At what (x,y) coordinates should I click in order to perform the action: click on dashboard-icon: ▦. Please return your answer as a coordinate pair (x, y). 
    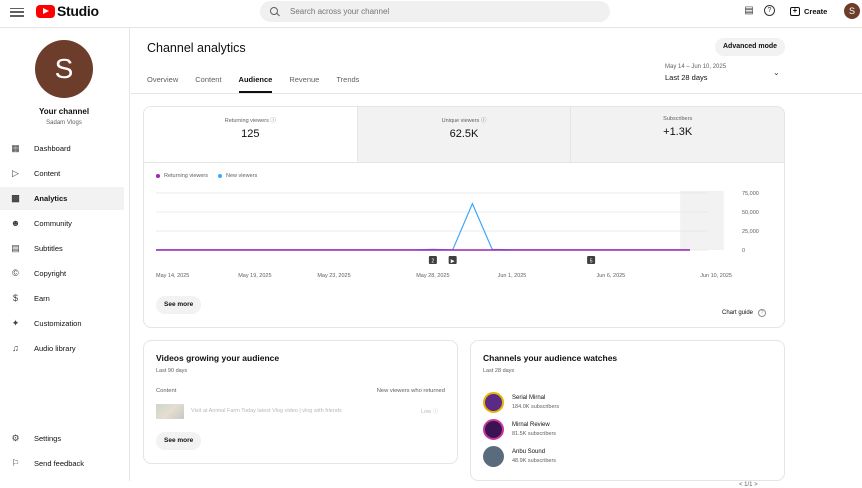
    Looking at the image, I should click on (15, 148).